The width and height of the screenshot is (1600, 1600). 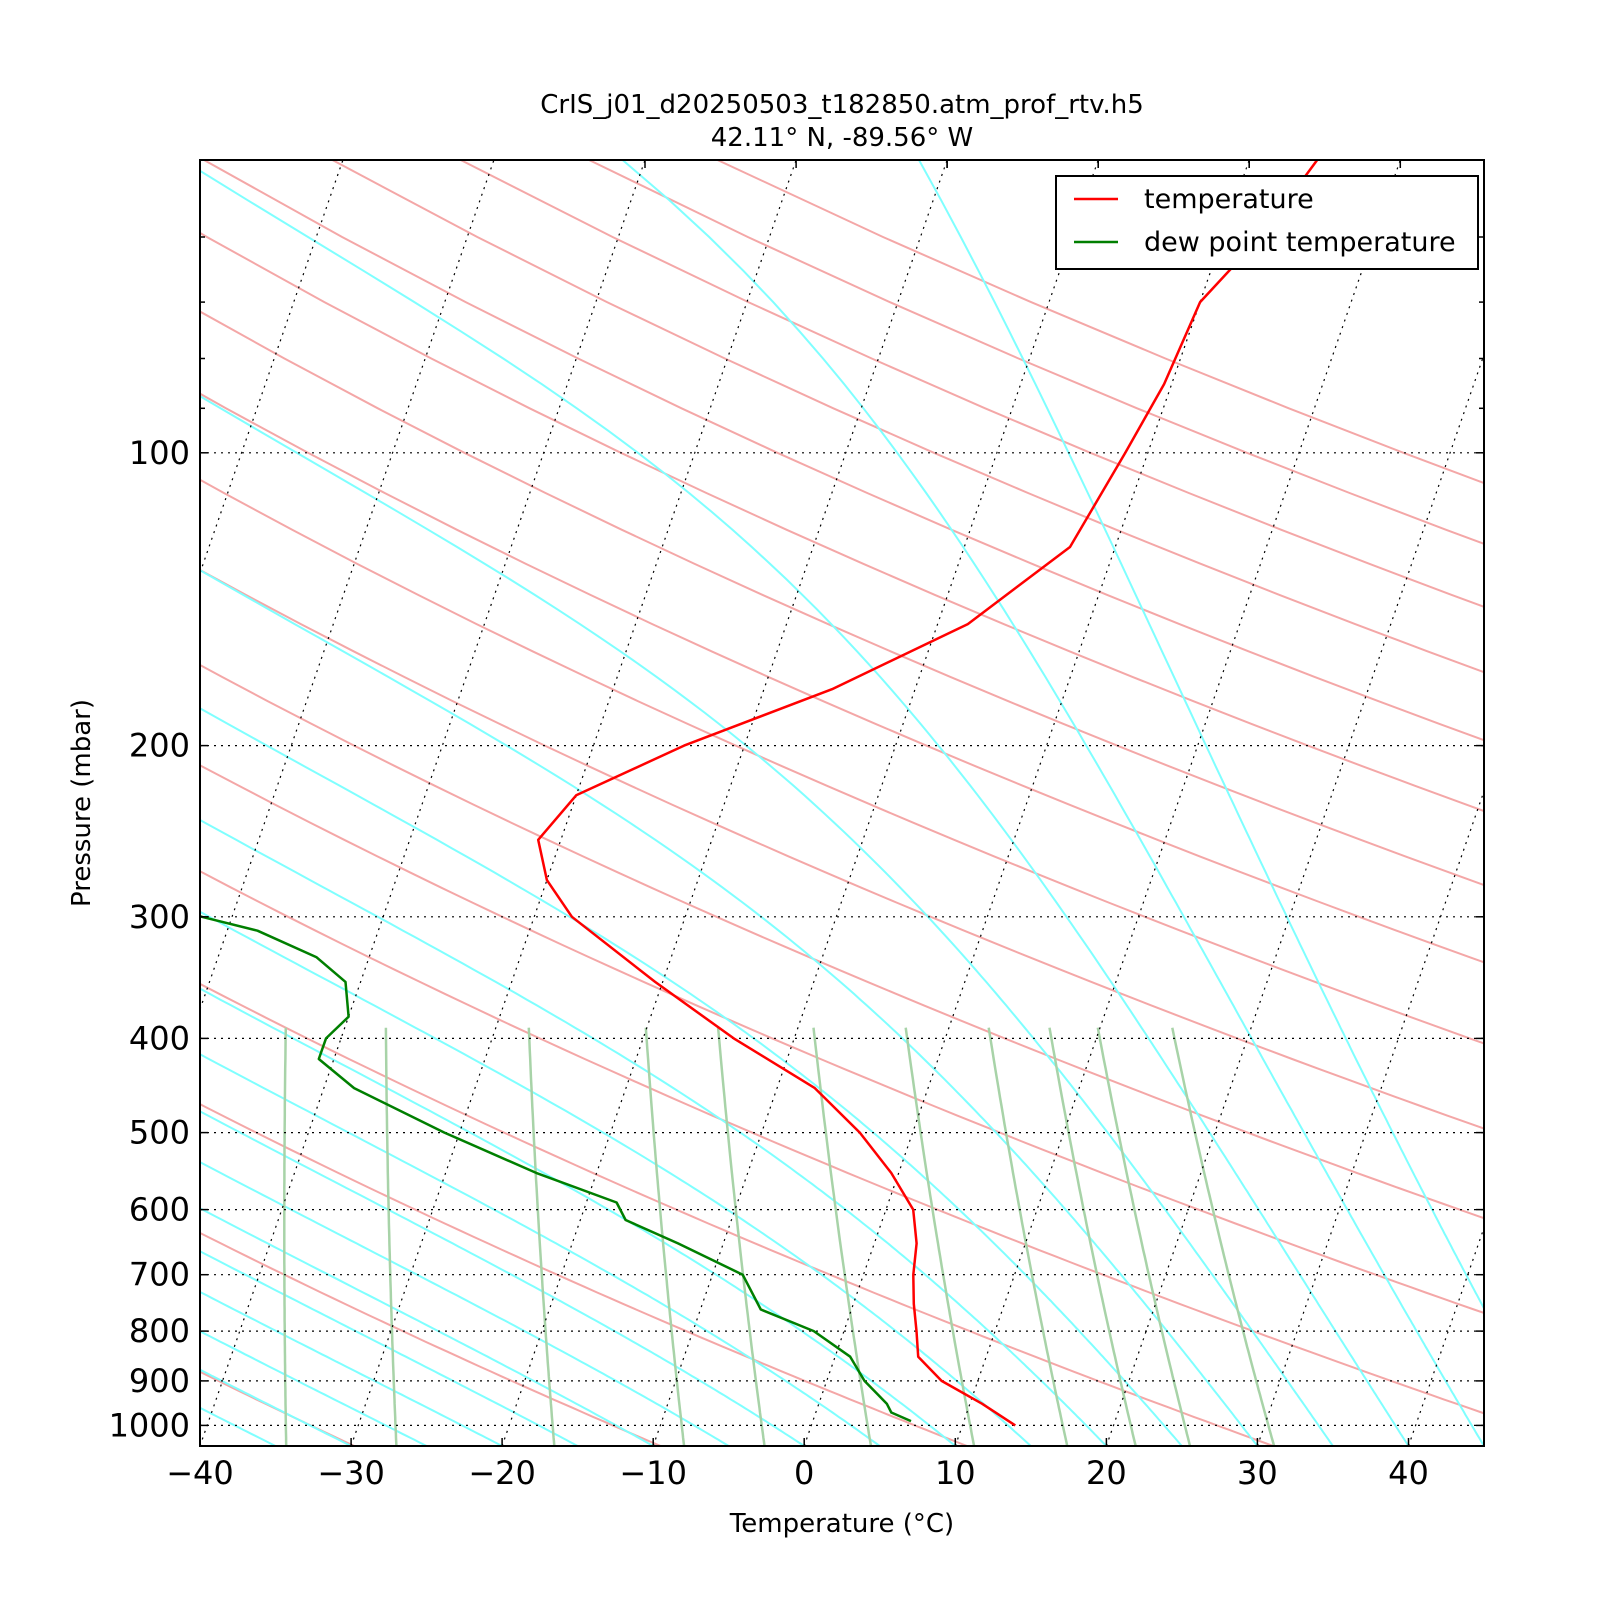 What do you see at coordinates (653, 1473) in the screenshot?
I see `temperature-tick-label: −10` at bounding box center [653, 1473].